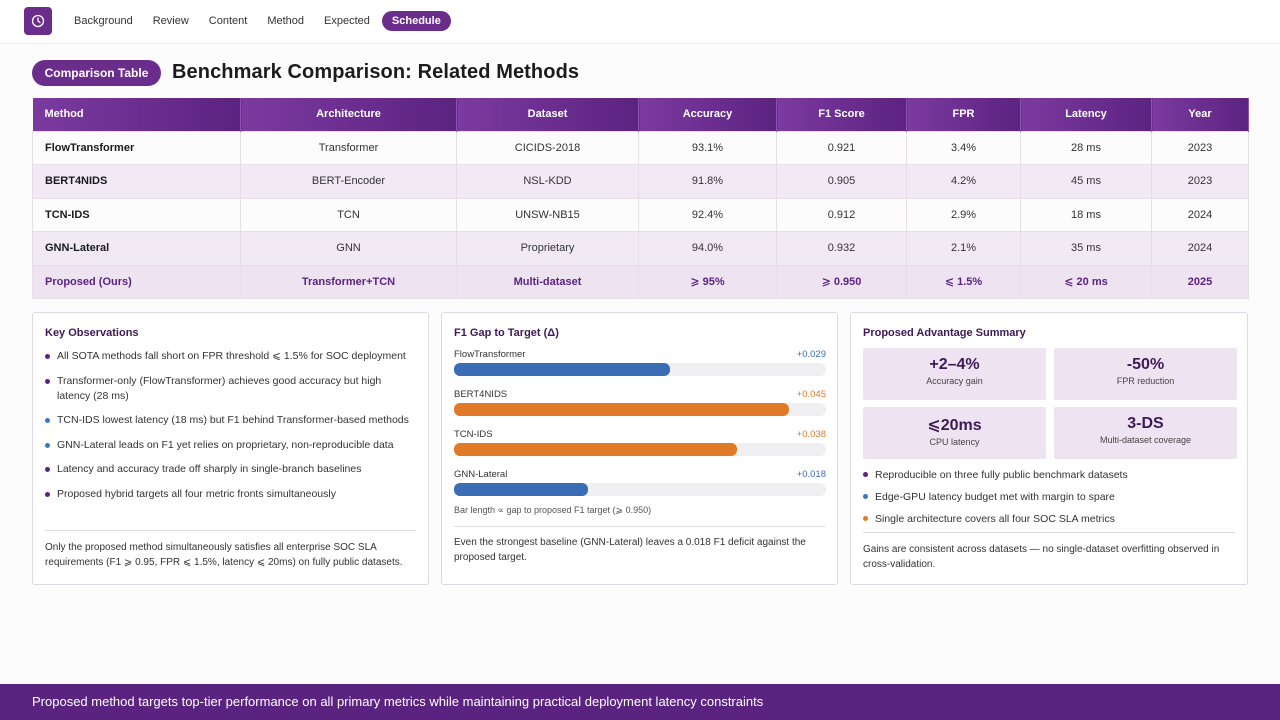 The height and width of the screenshot is (720, 1280). Describe the element at coordinates (1200, 281) in the screenshot. I see `table-cell: 2025` at that location.